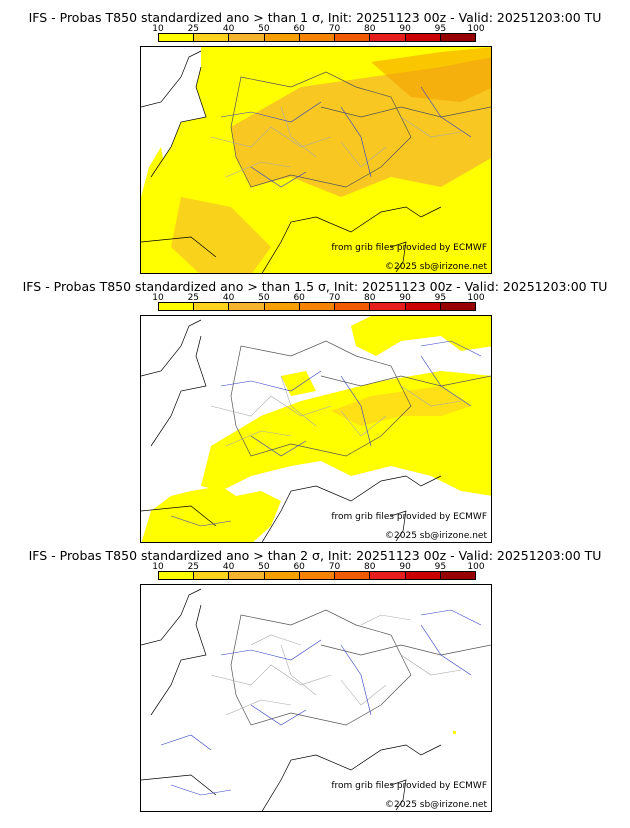 This screenshot has height=828, width=630. I want to click on probability-spot, so click(454, 732).